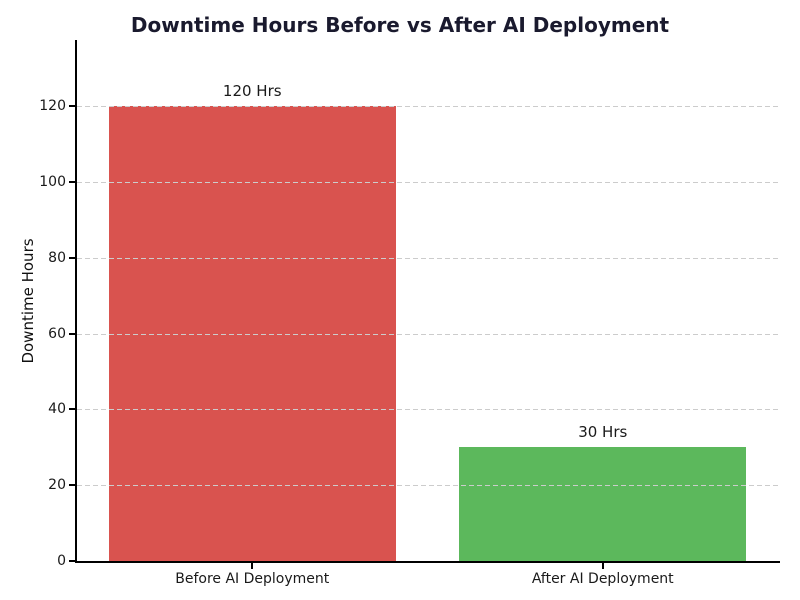 The width and height of the screenshot is (800, 600). Describe the element at coordinates (603, 504) in the screenshot. I see `bar-after-ai-deployment` at that location.